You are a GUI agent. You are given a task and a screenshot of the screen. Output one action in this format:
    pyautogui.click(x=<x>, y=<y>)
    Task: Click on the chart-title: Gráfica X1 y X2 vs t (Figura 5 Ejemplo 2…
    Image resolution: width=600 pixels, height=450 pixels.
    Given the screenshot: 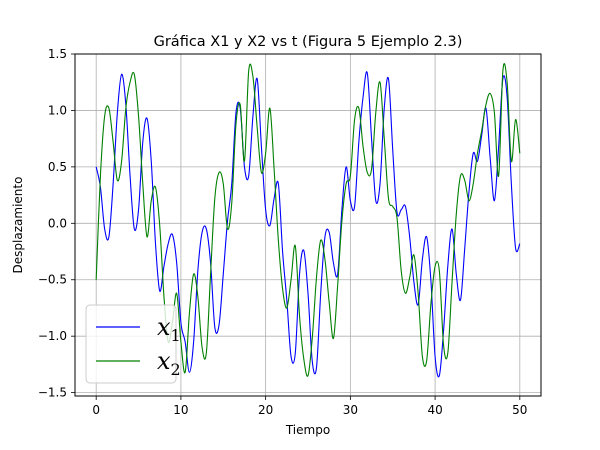 What is the action you would take?
    pyautogui.click(x=308, y=42)
    